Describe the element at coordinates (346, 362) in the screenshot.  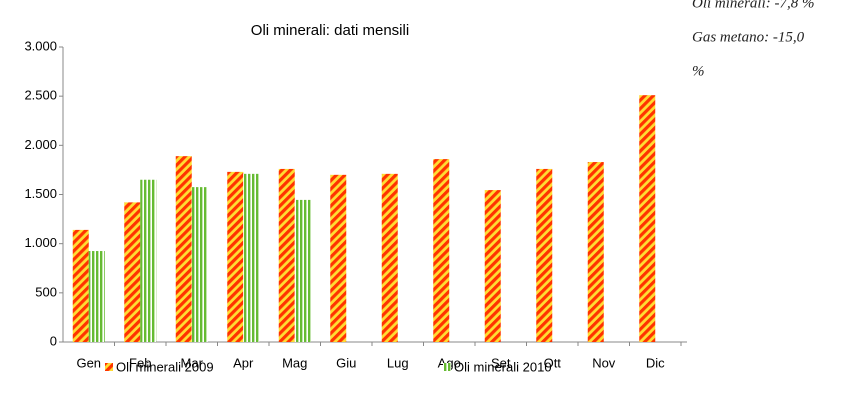
I see `x-tick-label: Giu` at that location.